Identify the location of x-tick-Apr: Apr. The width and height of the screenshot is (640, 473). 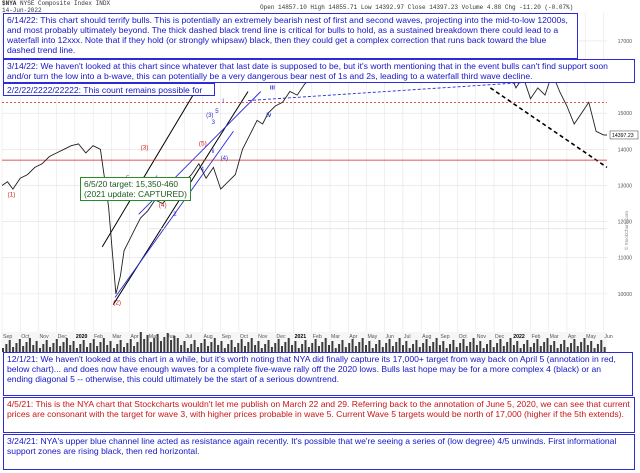
(353, 337).